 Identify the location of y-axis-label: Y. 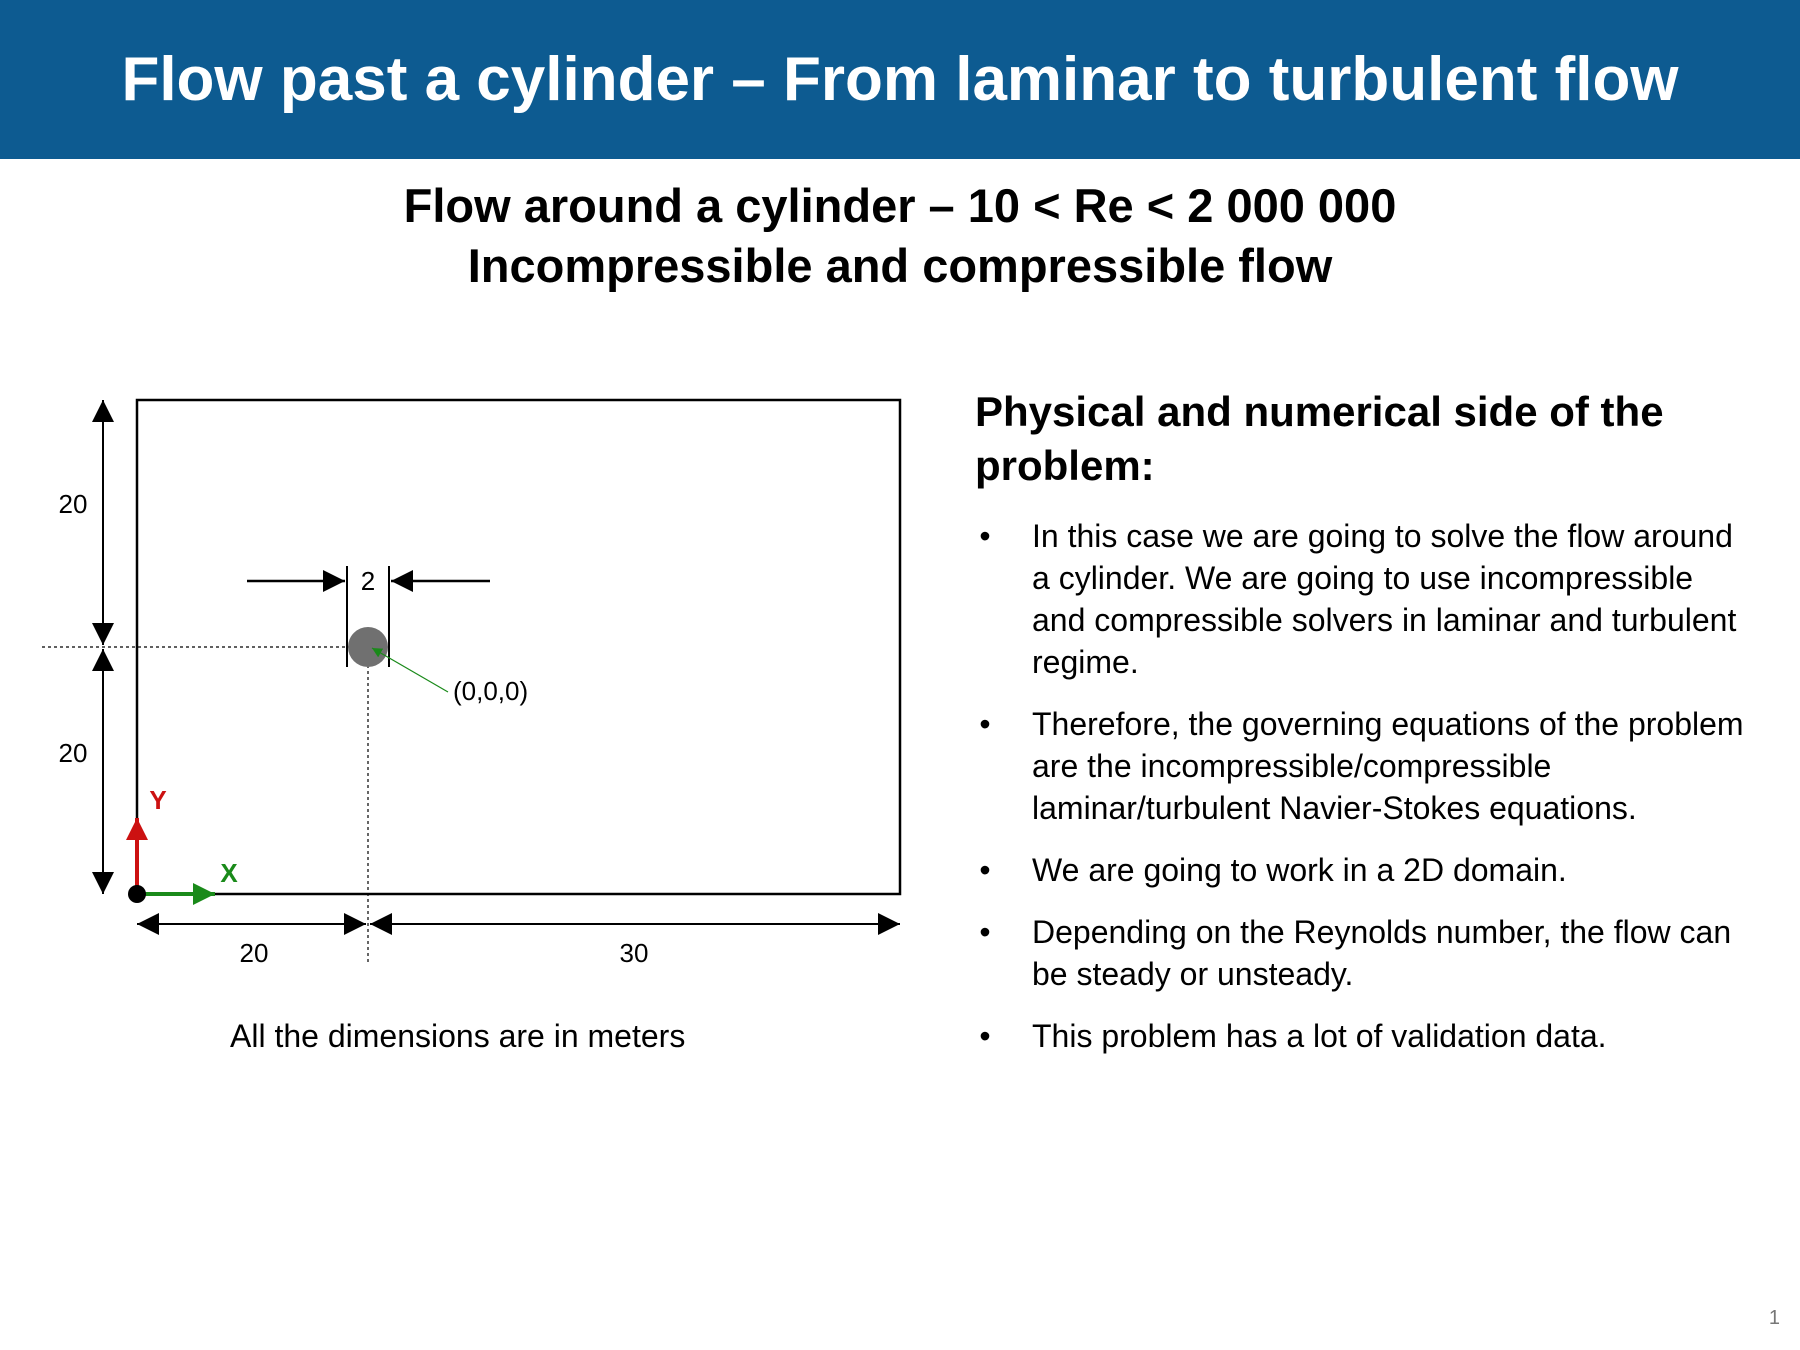
(157, 800).